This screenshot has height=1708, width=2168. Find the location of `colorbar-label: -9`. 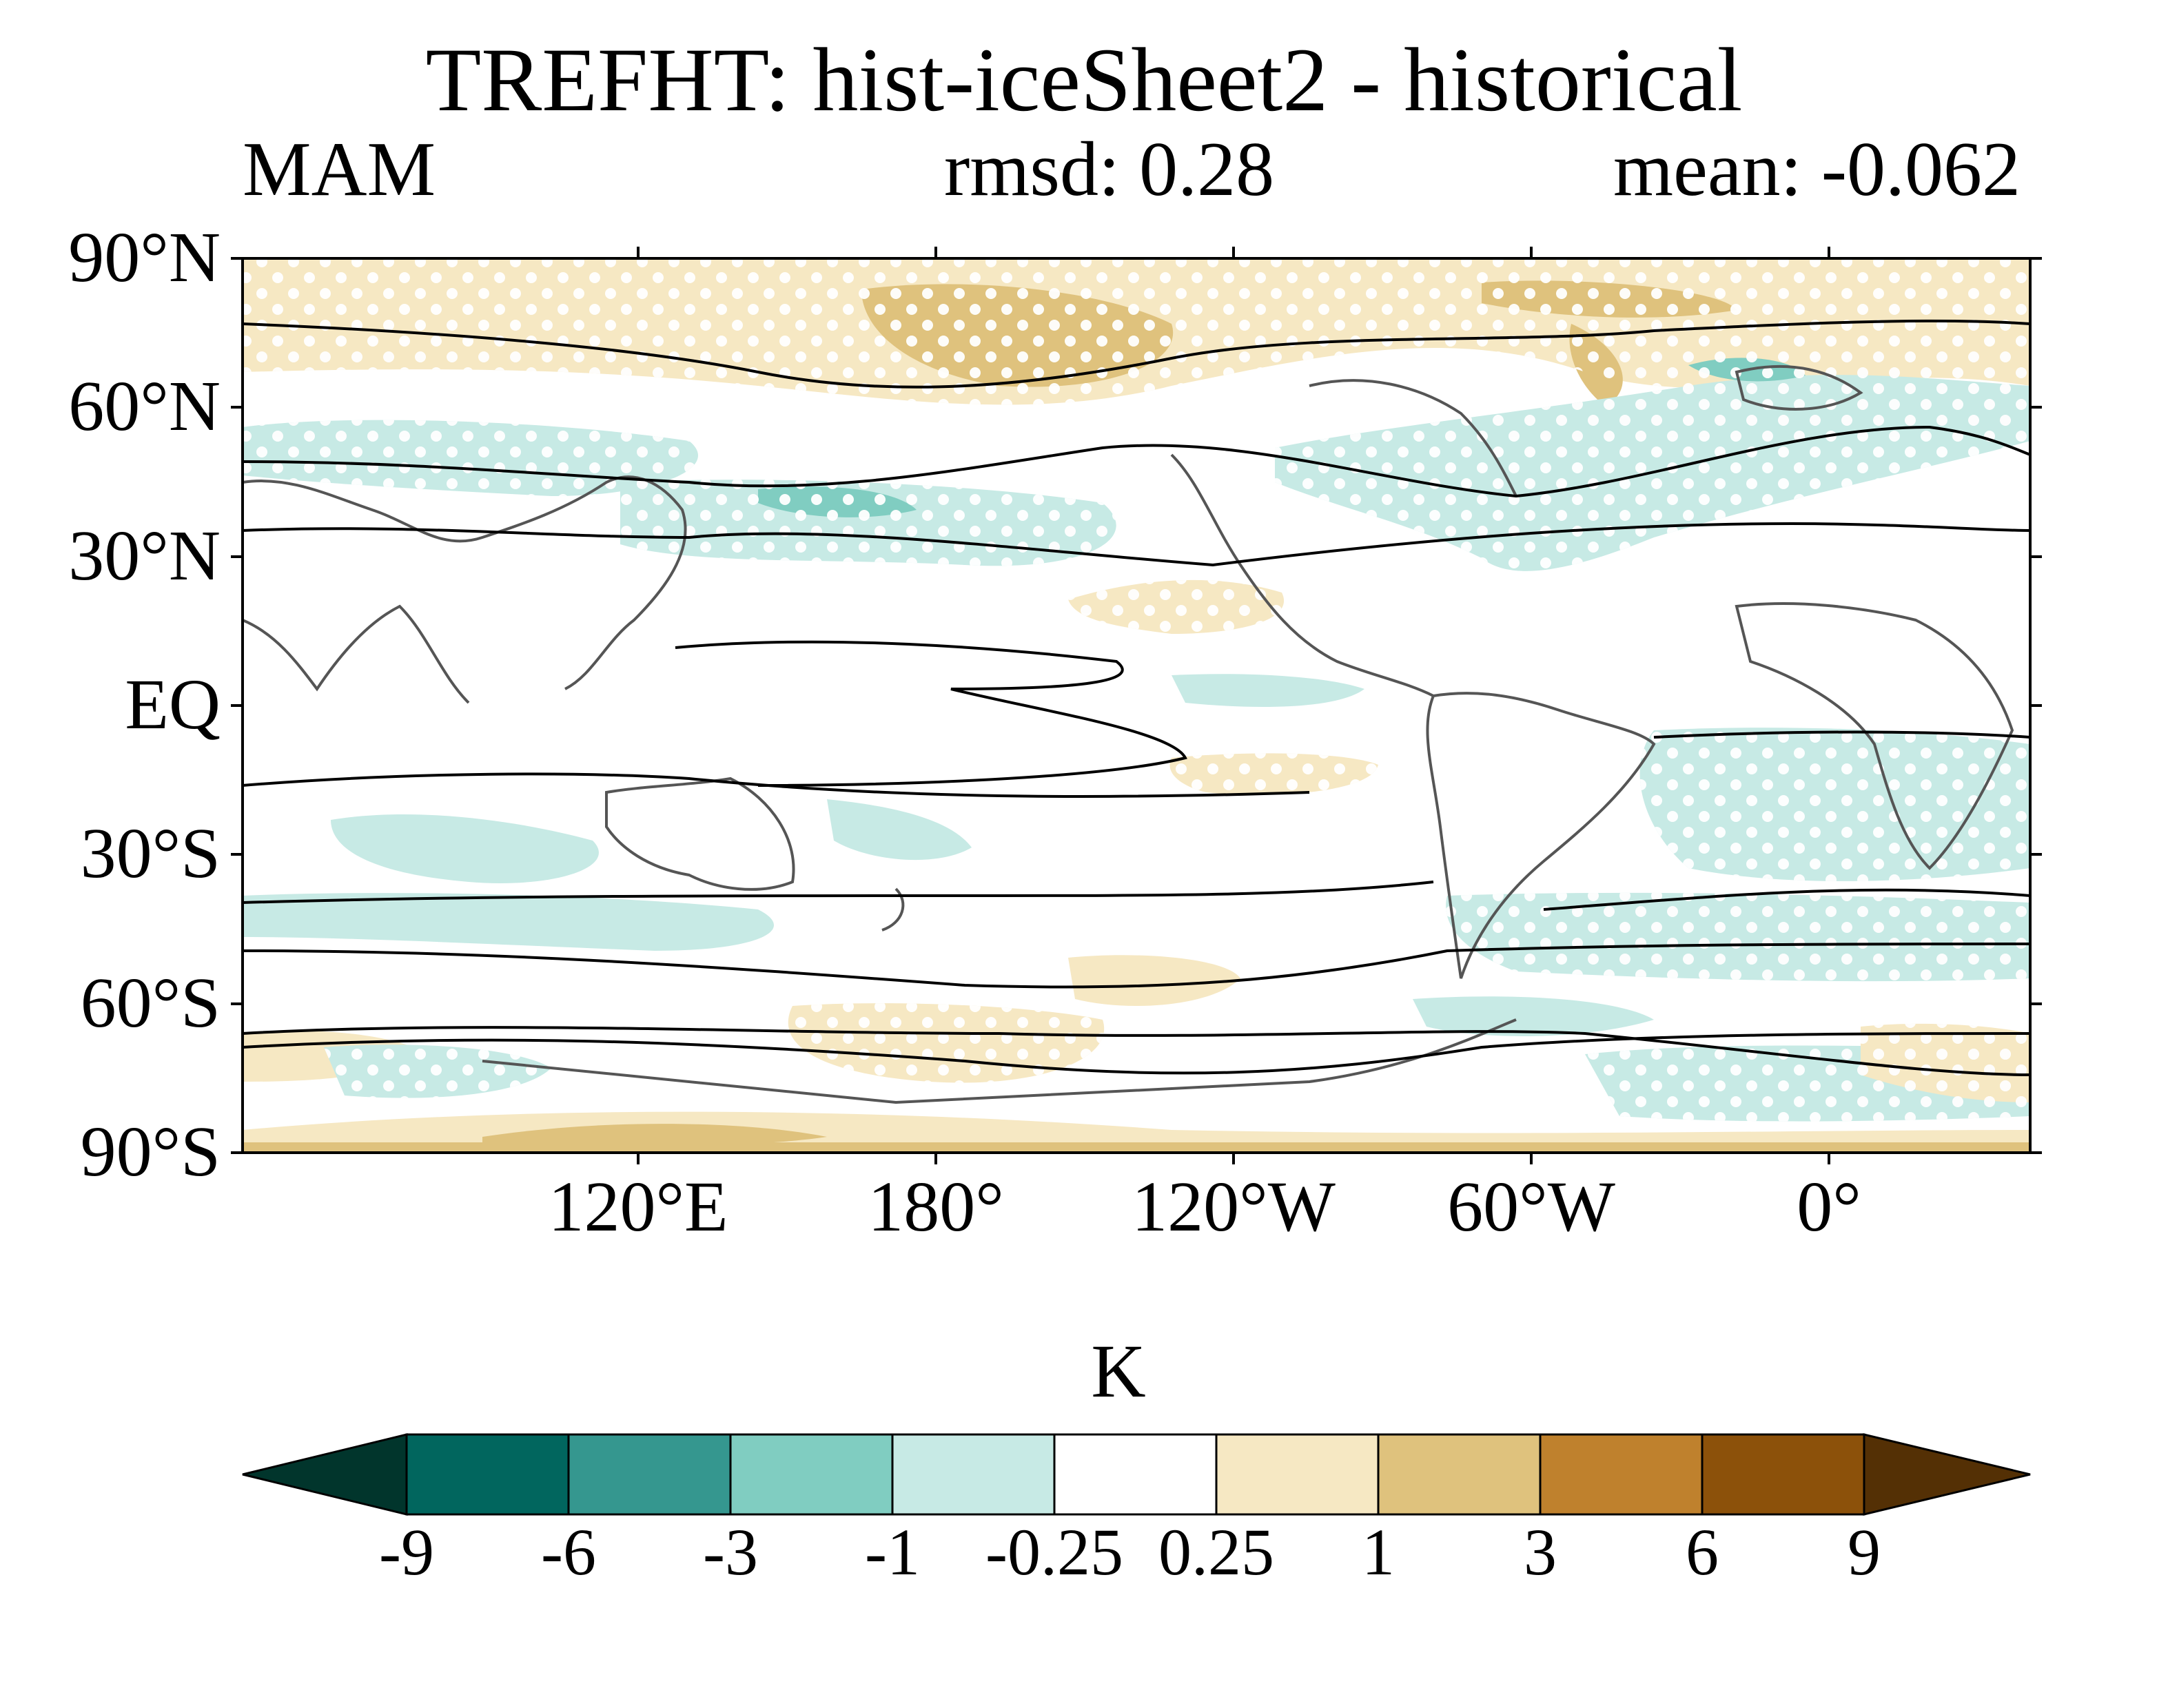

colorbar-label: -9 is located at coordinates (406, 1552).